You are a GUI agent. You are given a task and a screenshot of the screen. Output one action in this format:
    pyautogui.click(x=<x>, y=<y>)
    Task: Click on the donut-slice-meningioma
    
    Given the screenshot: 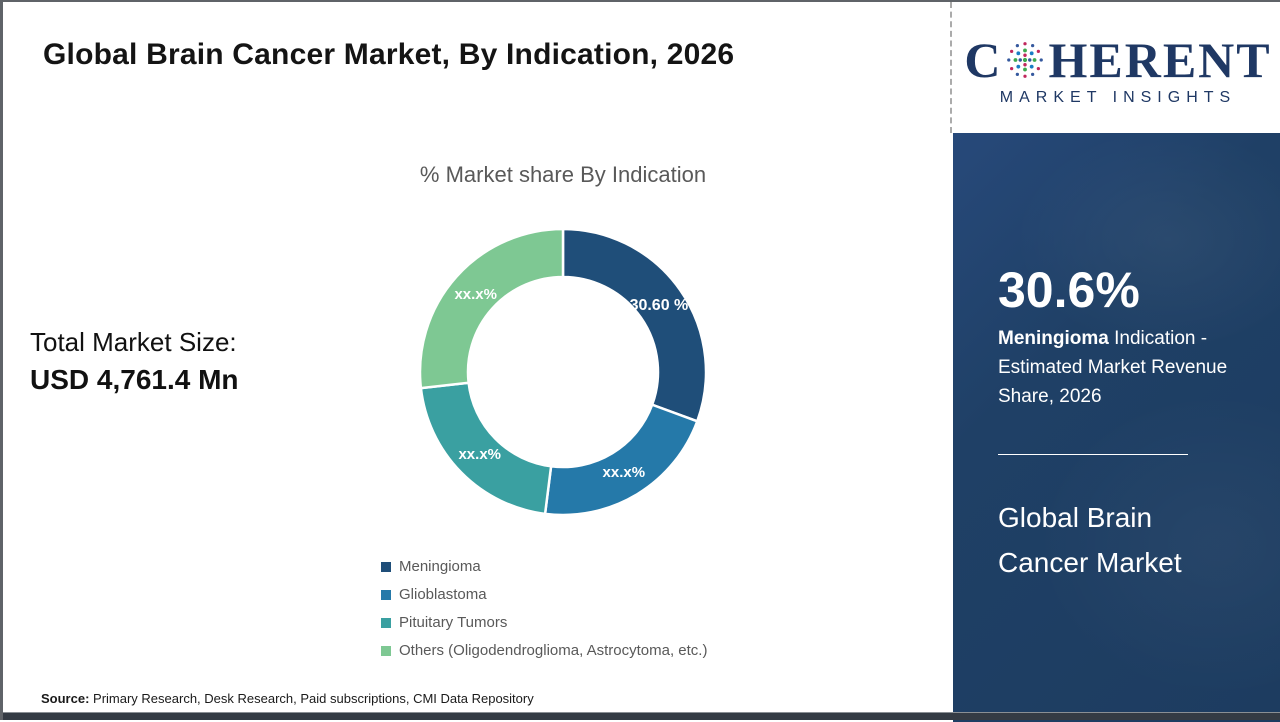 What is the action you would take?
    pyautogui.click(x=634, y=325)
    